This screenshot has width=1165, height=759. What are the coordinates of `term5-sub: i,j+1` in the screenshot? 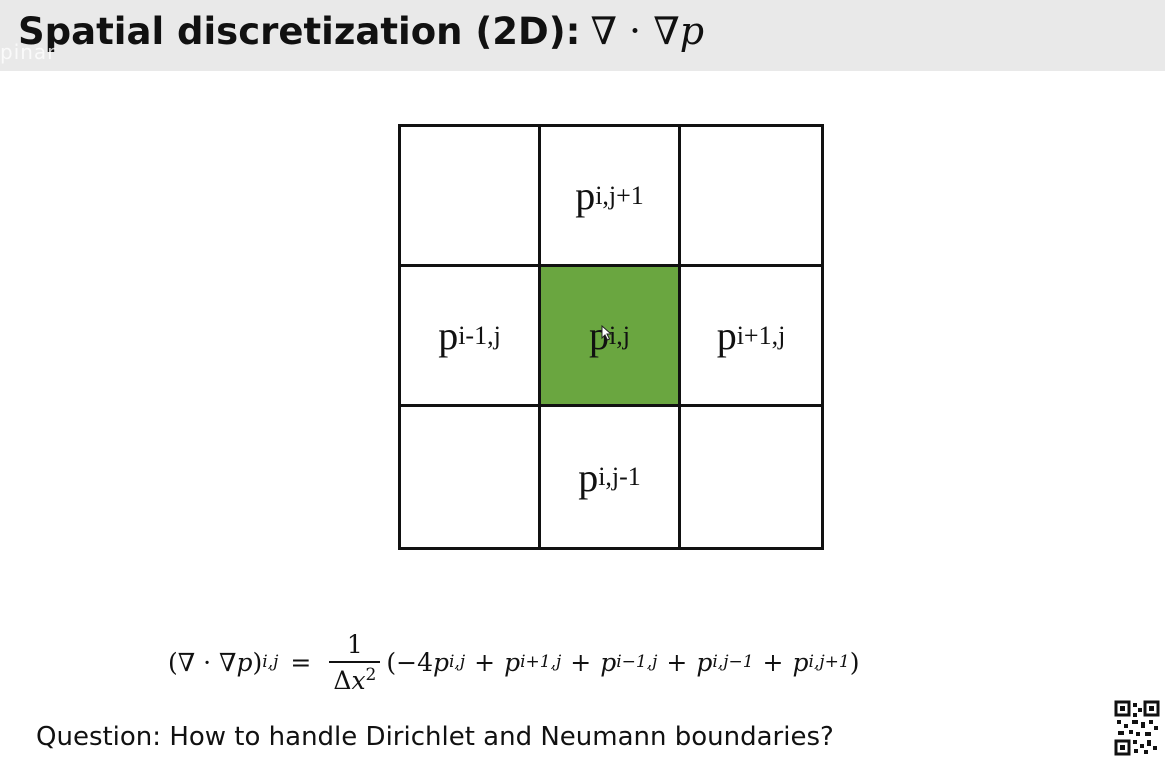 It's located at (829, 662).